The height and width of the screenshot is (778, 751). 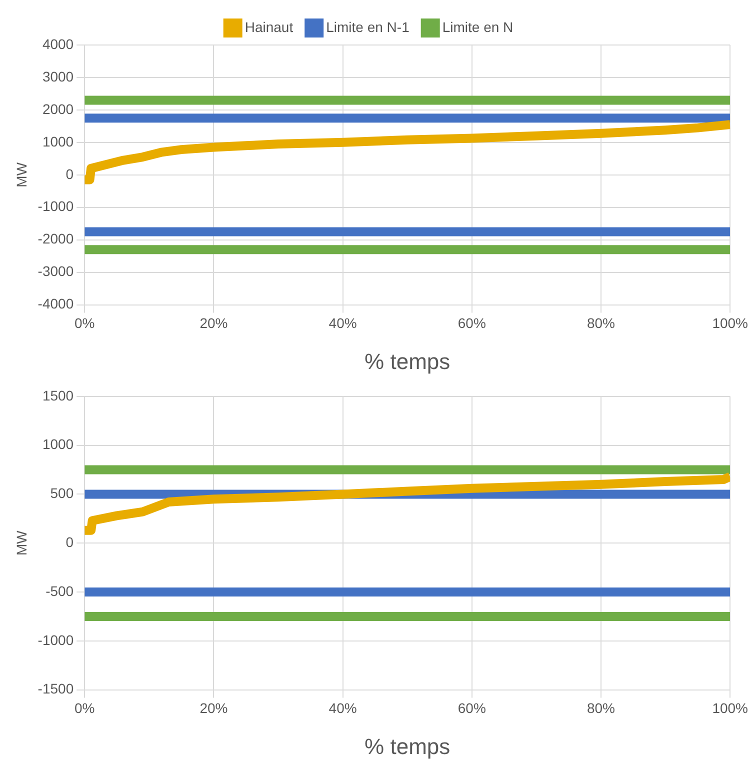 What do you see at coordinates (368, 26) in the screenshot?
I see `legend-label: Limite en N-1` at bounding box center [368, 26].